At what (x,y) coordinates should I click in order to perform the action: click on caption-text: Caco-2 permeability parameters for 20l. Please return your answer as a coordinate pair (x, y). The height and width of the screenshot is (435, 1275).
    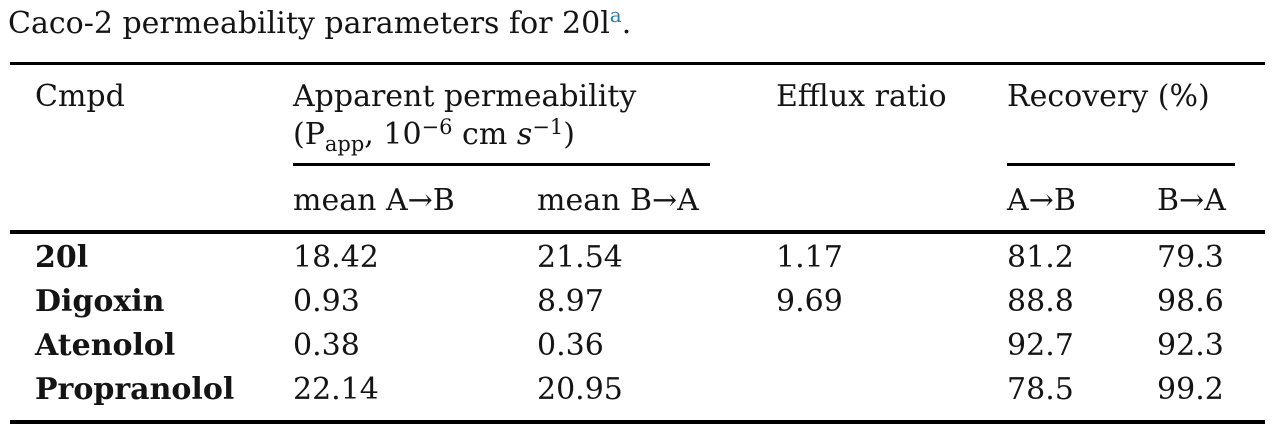
    Looking at the image, I should click on (309, 23).